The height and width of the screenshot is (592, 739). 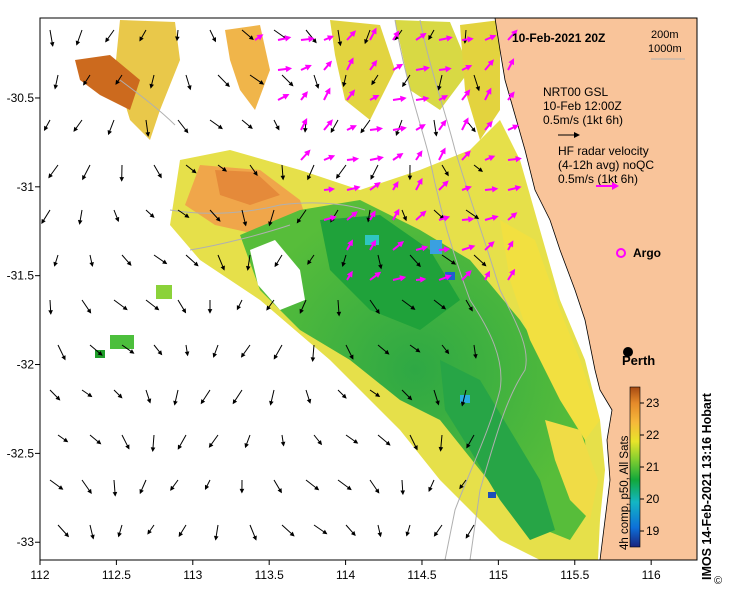 What do you see at coordinates (653, 531) in the screenshot?
I see `colorbar-tick-label: 19` at bounding box center [653, 531].